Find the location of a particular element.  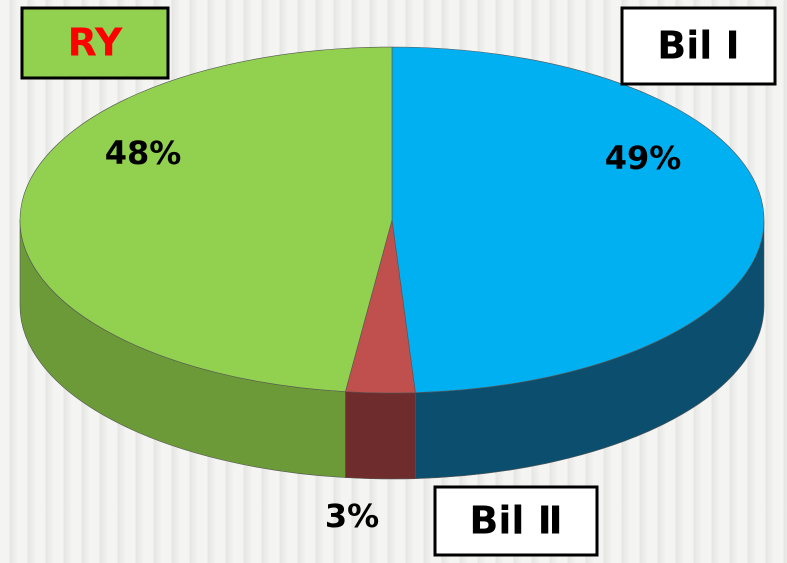

category-label: RY is located at coordinates (95, 43).